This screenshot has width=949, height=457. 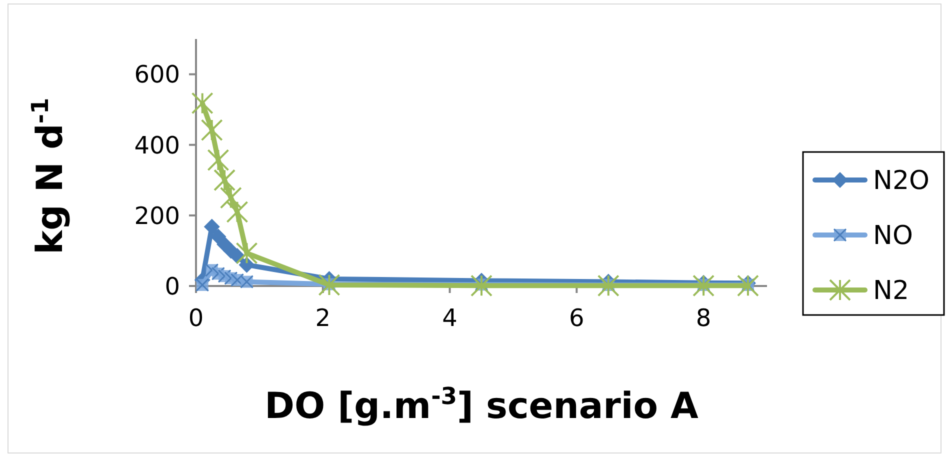 What do you see at coordinates (891, 291) in the screenshot?
I see `legend-label: N2` at bounding box center [891, 291].